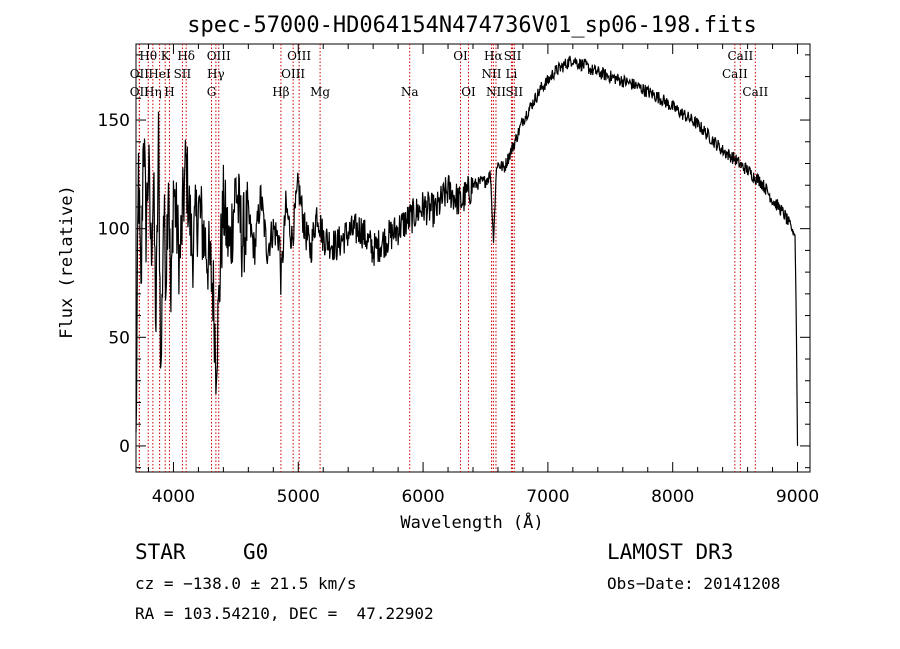 This screenshot has height=649, width=900. I want to click on x-tick-label: 9000, so click(797, 497).